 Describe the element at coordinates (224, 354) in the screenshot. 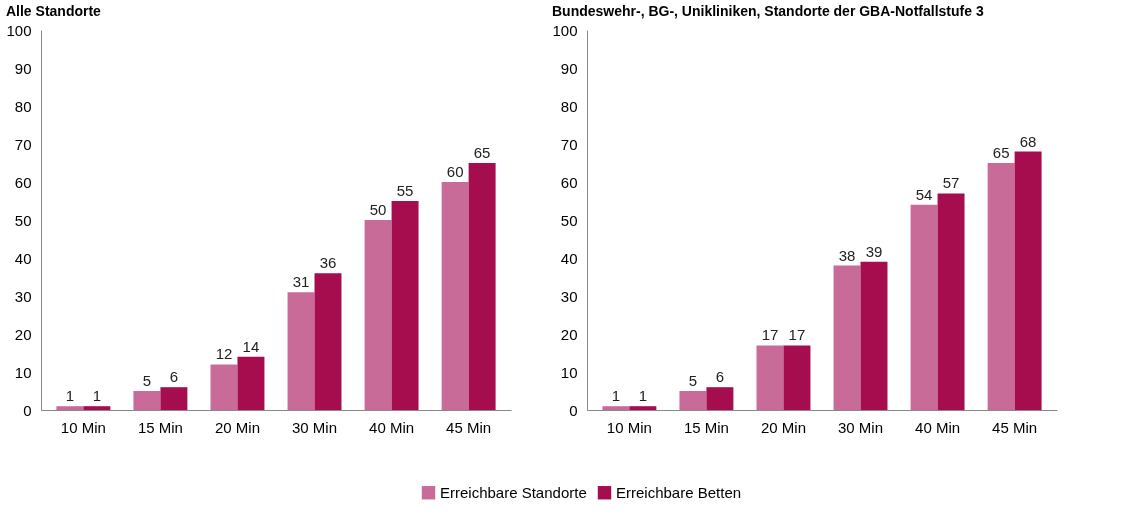

I see `data-label: 12` at that location.